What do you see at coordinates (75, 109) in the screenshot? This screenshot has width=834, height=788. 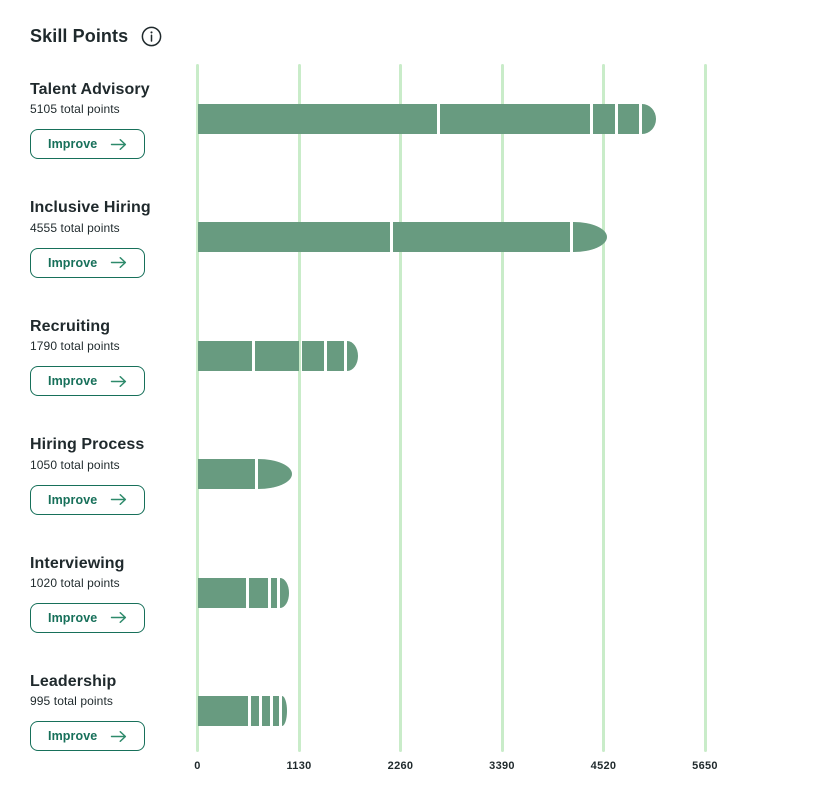 I see `skill-total-points: 5105 total points` at bounding box center [75, 109].